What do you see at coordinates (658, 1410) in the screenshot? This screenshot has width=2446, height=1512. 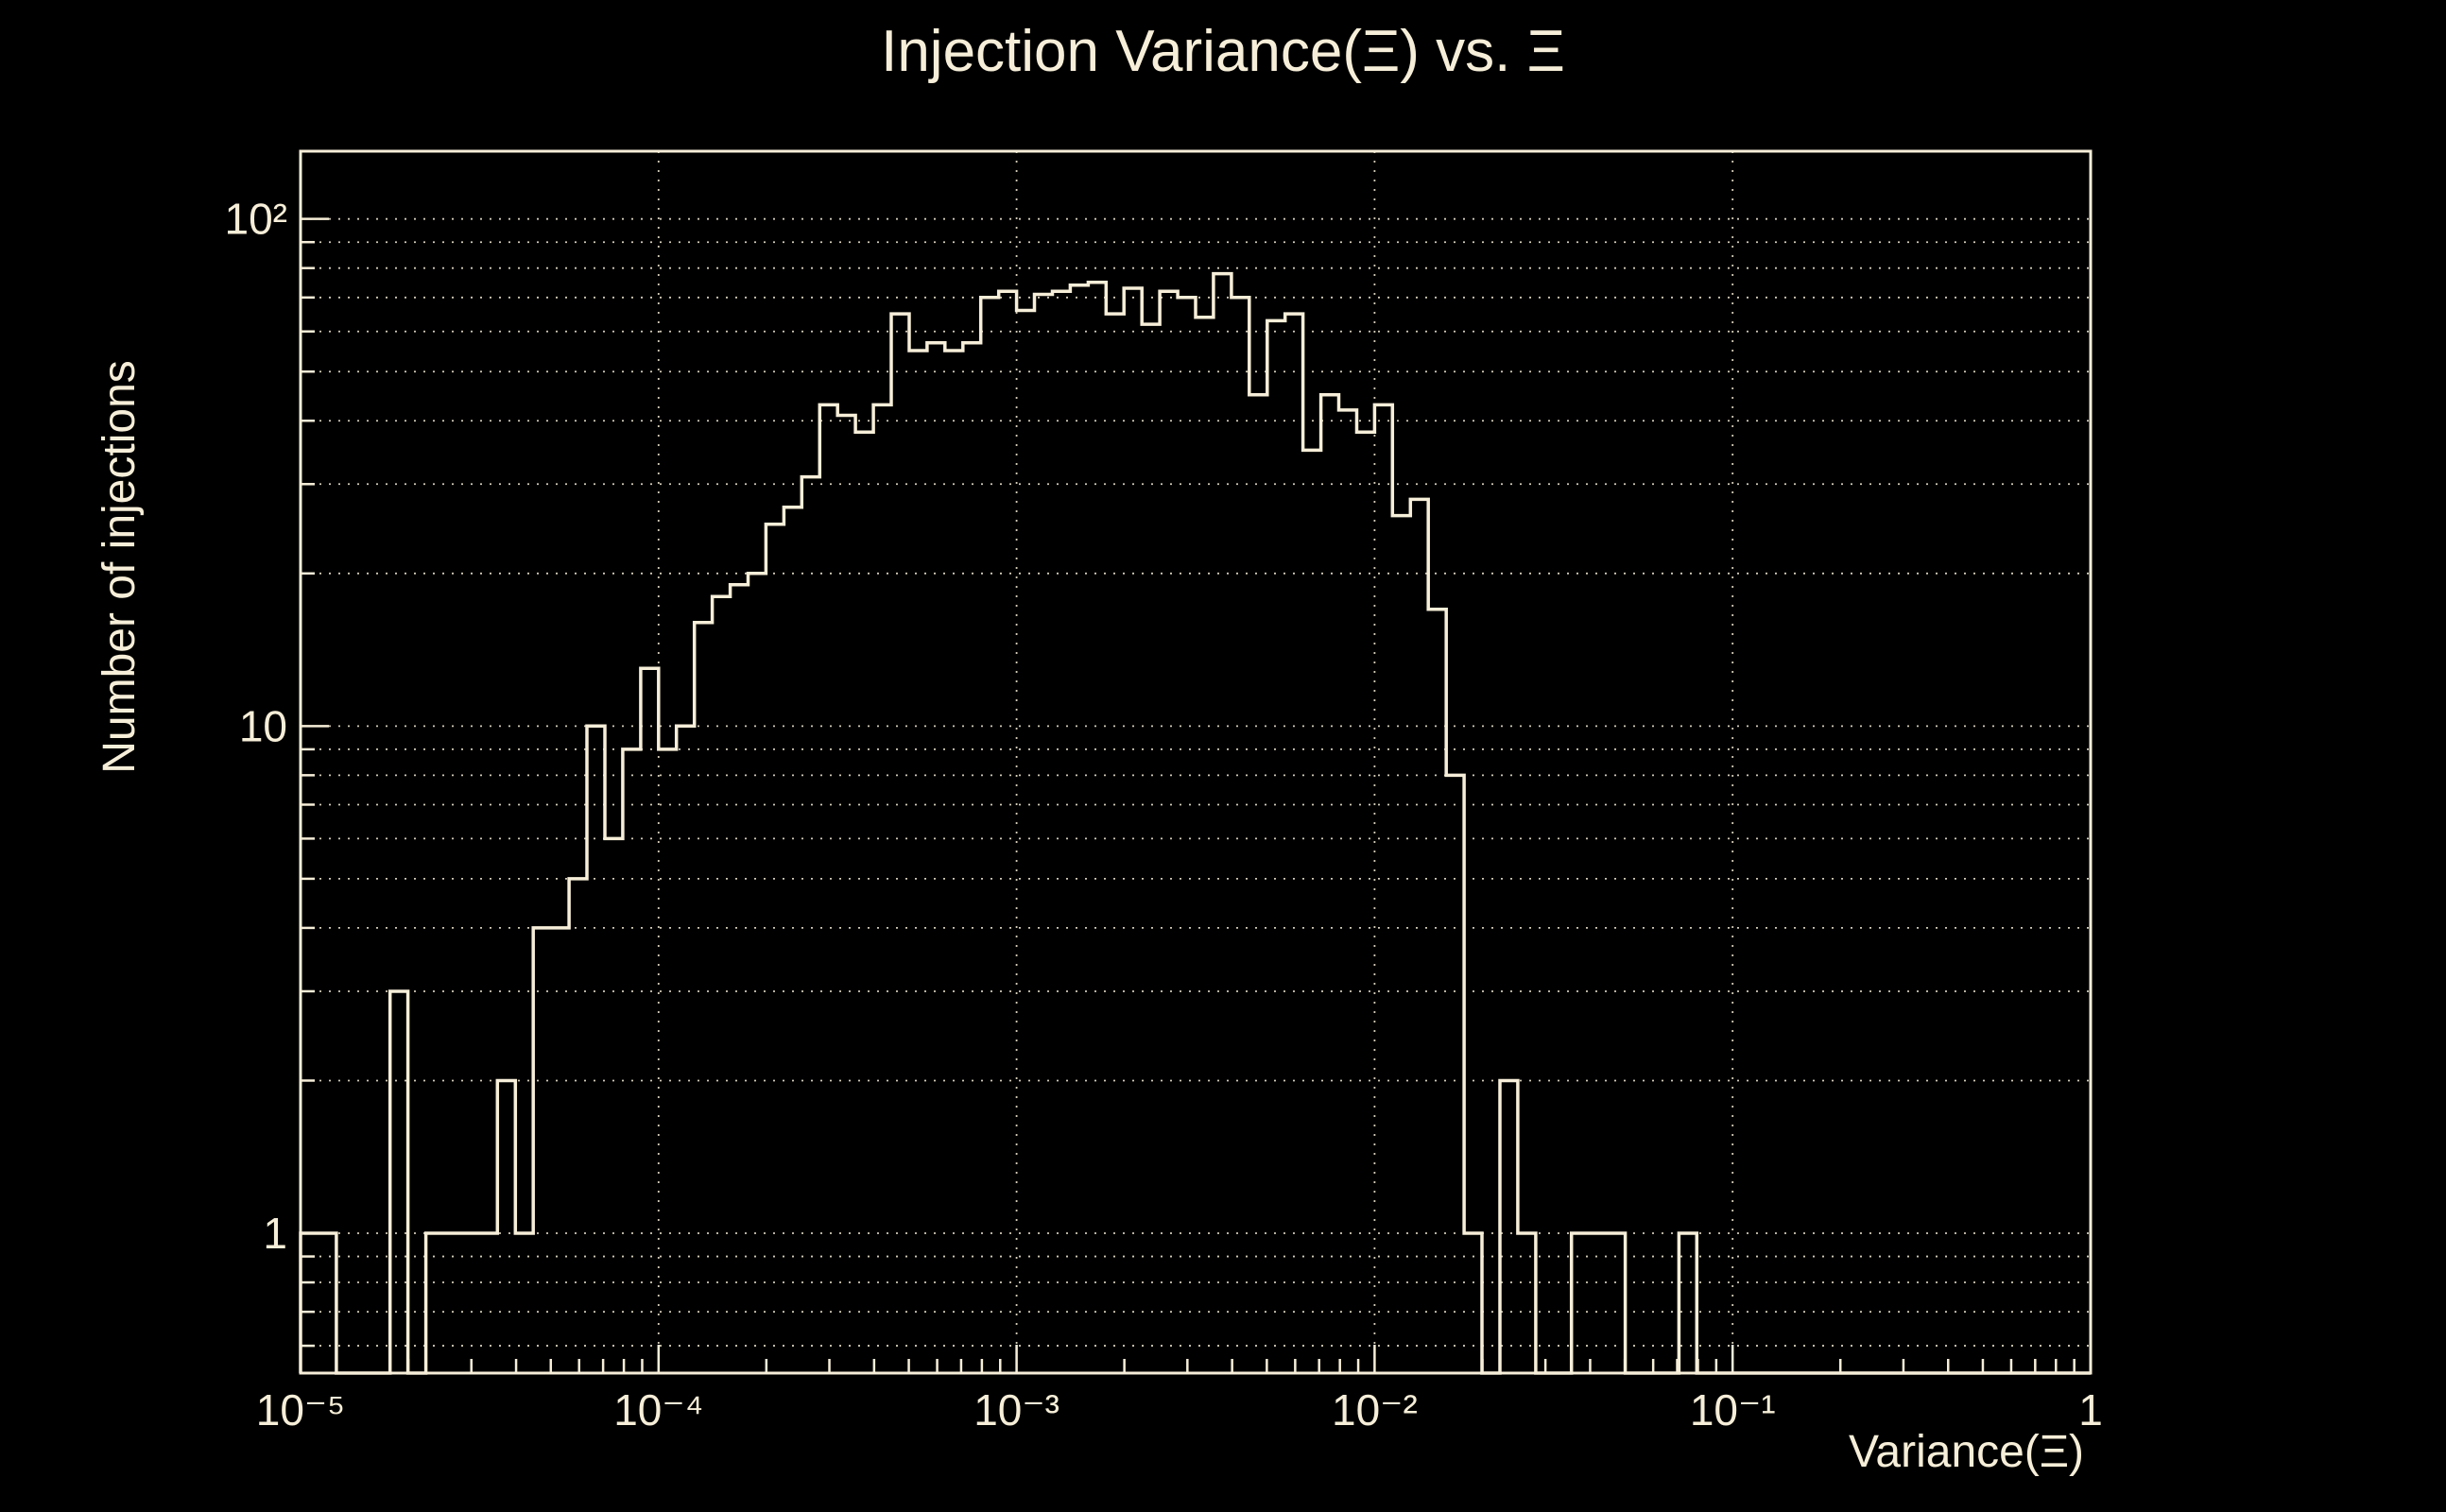 I see `x-tick-label: 10⁻⁴` at bounding box center [658, 1410].